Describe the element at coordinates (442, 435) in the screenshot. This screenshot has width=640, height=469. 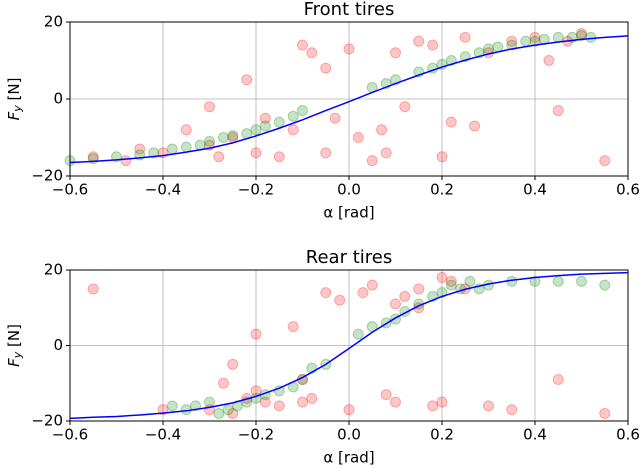
I see `x-tick-label: 0.2` at that location.